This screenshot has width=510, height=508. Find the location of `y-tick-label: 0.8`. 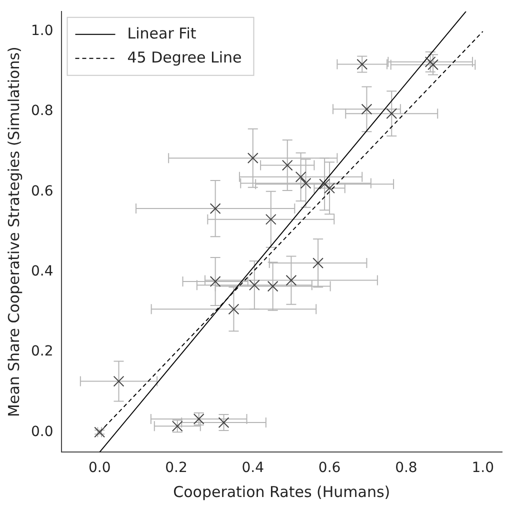

y-tick-label: 0.8 is located at coordinates (42, 111).